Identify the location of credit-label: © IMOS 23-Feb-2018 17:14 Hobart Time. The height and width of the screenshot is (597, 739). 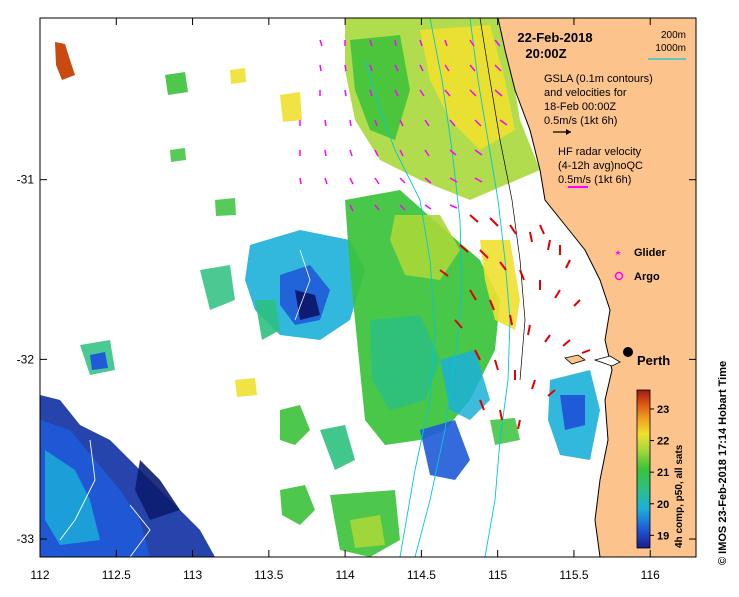
(723, 463).